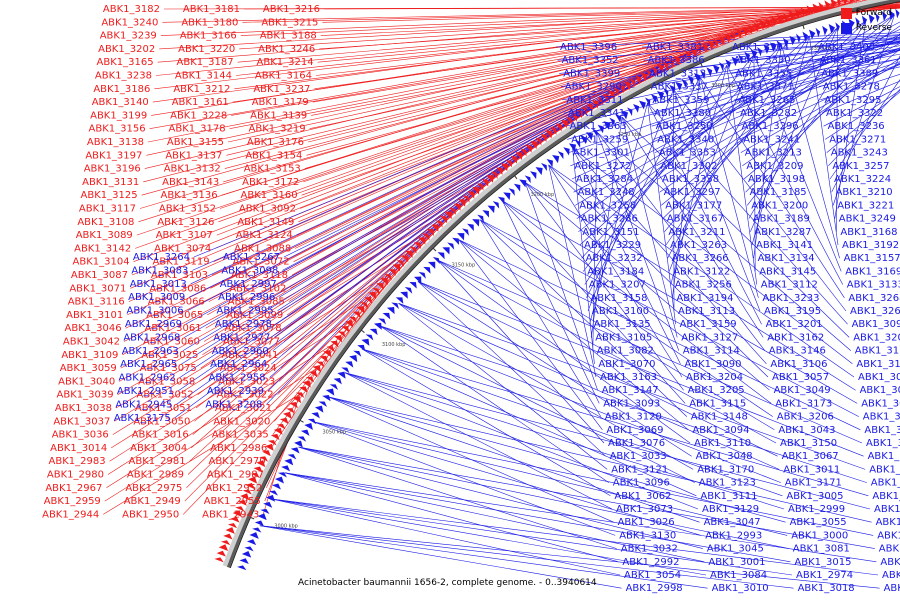 This screenshot has height=600, width=900. I want to click on gene-label: ABK1_3272, so click(602, 166).